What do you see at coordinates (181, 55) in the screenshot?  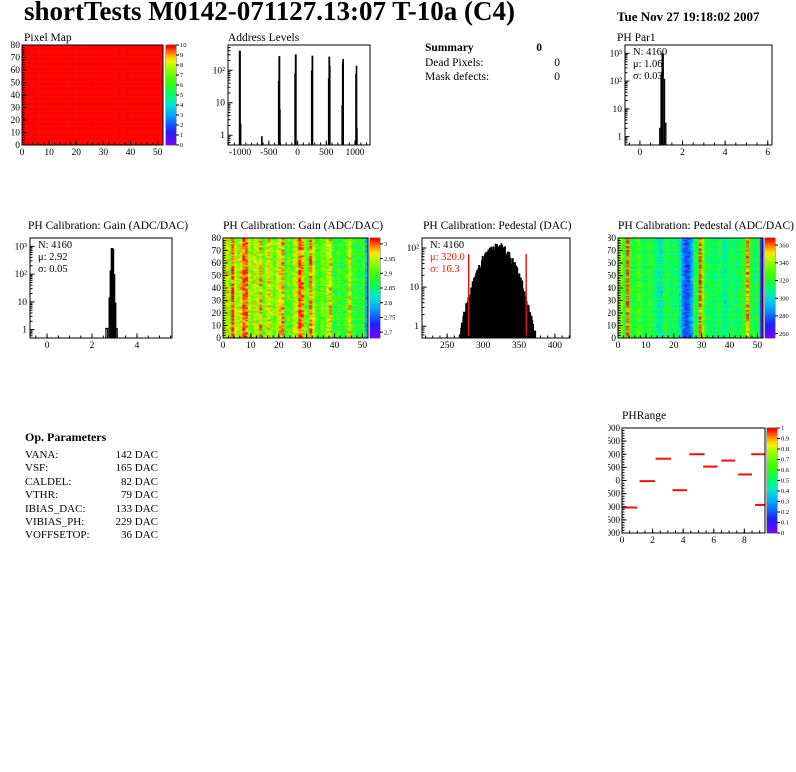 I see `tick-label: 9` at bounding box center [181, 55].